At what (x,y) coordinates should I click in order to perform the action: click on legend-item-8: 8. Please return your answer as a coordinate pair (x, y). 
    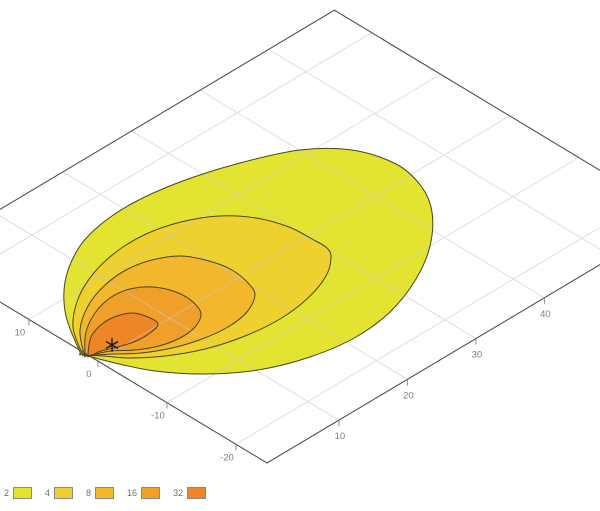
    Looking at the image, I should click on (100, 493).